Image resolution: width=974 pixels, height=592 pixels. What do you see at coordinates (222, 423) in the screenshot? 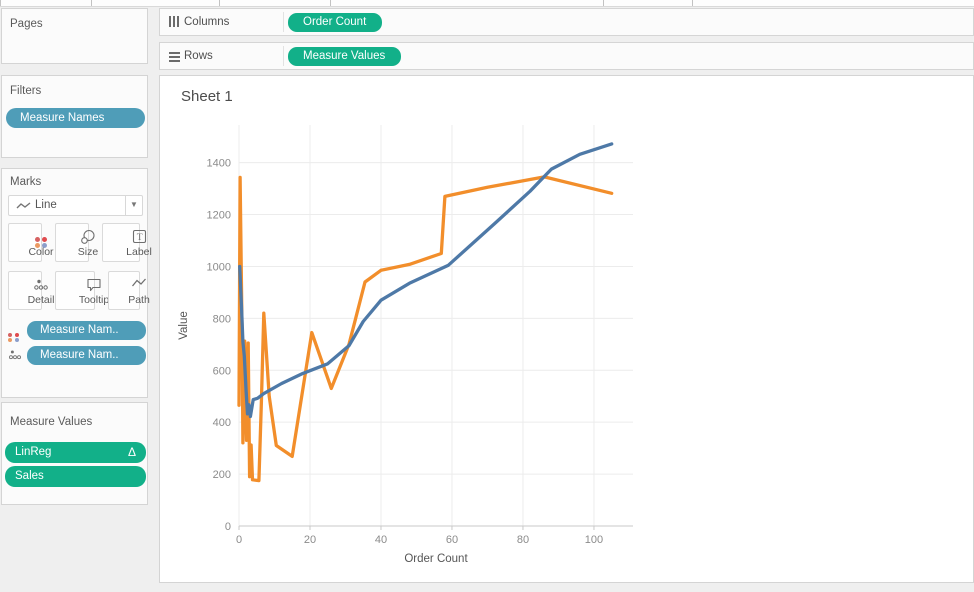
I see `svg-text: 400` at bounding box center [222, 423].